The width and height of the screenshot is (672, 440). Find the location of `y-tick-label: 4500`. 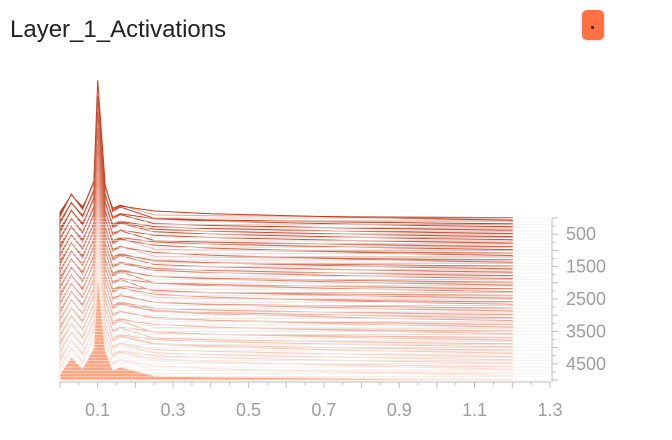

y-tick-label: 4500 is located at coordinates (586, 364).